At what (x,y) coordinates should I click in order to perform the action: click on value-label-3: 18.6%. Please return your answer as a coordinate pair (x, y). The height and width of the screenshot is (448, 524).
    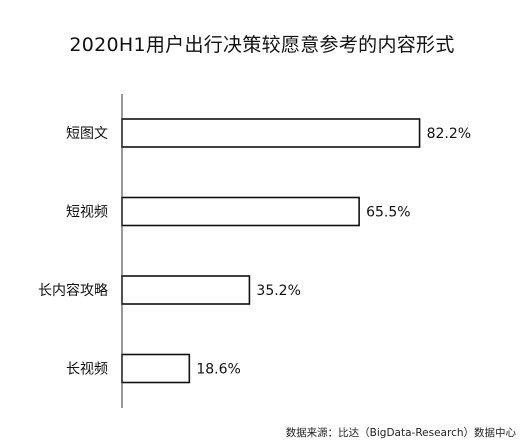
    Looking at the image, I should click on (218, 370).